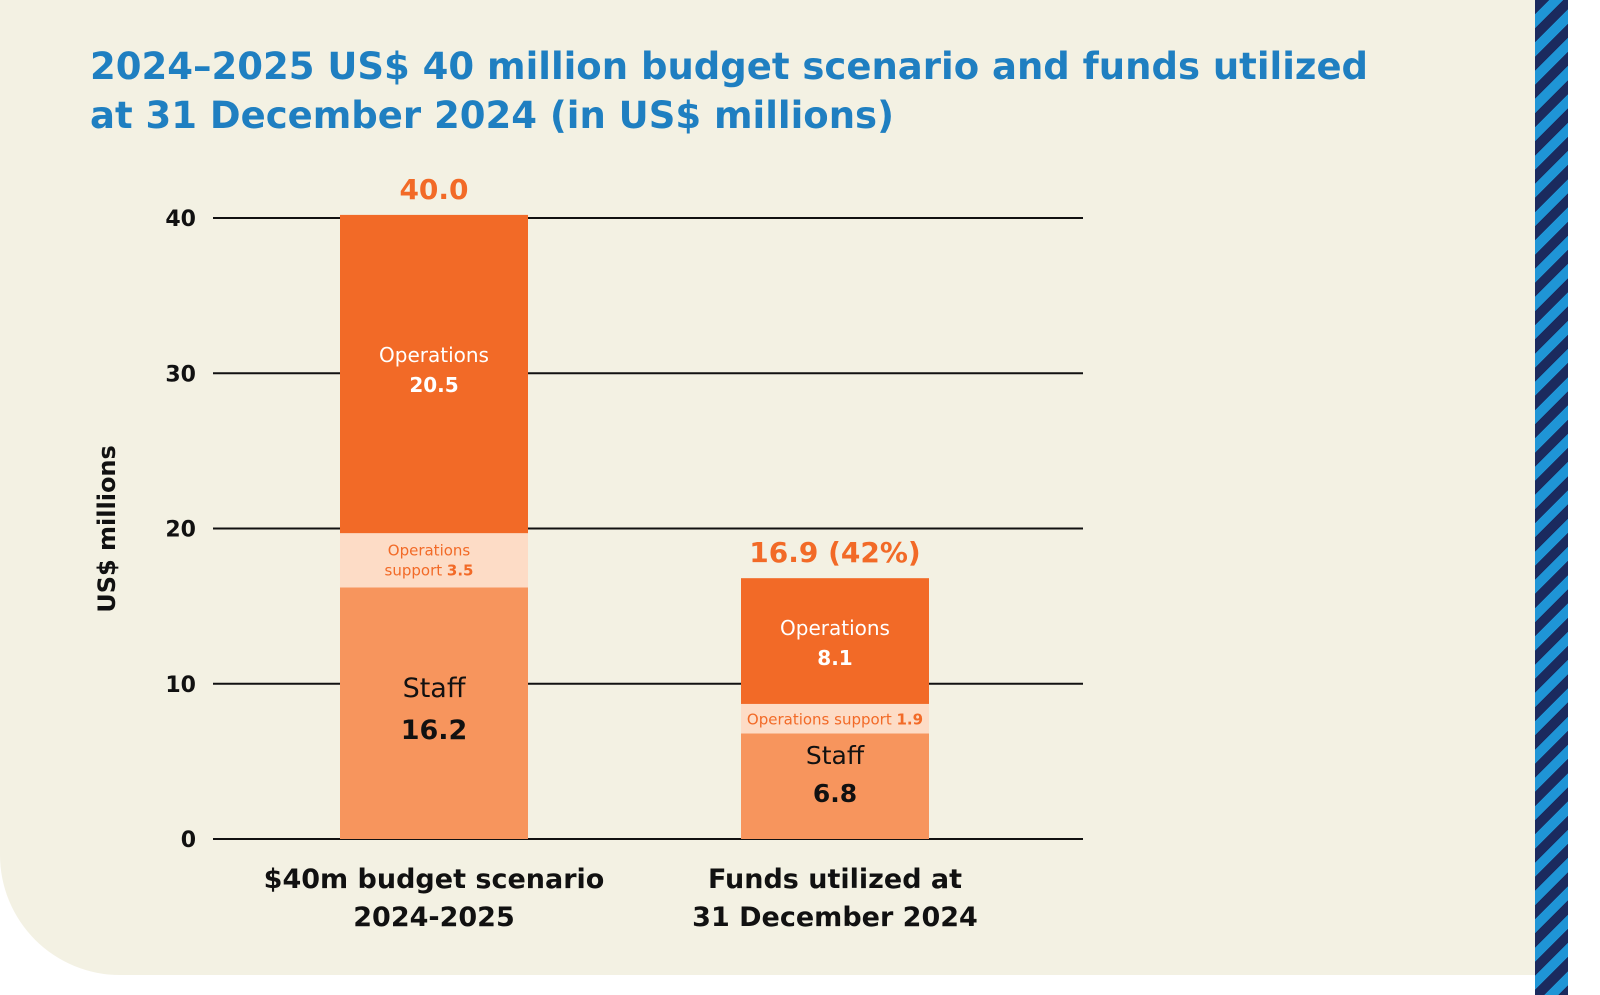 This screenshot has width=1600, height=995. What do you see at coordinates (492, 115) in the screenshot?
I see `chart-title-line: at 31 December 2024 (in US$ millions)` at bounding box center [492, 115].